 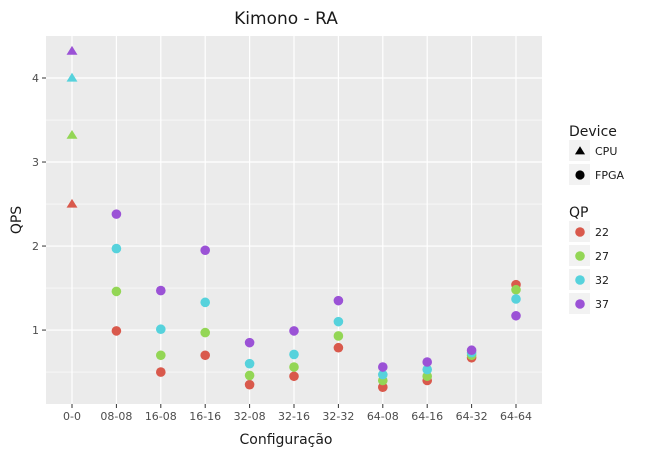 I want to click on legend-qp-items: 22 27 32 37, so click(x=589, y=267).